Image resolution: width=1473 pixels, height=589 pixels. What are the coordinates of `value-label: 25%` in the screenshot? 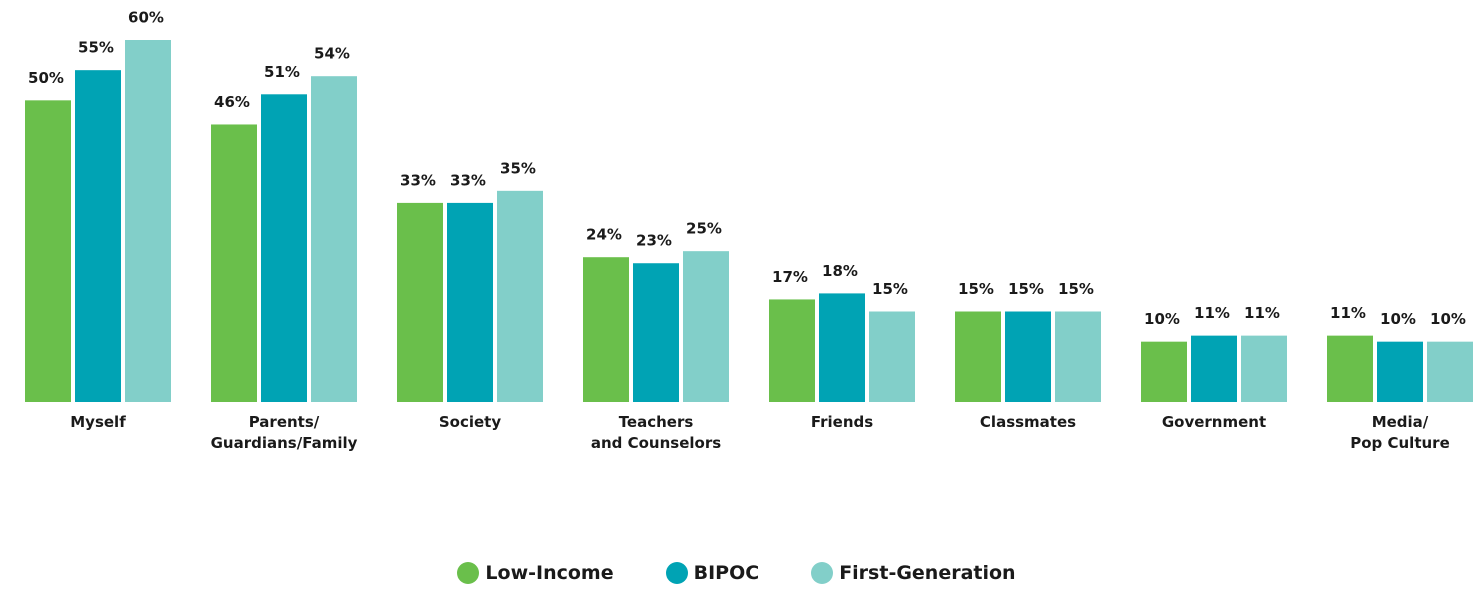 It's located at (704, 229).